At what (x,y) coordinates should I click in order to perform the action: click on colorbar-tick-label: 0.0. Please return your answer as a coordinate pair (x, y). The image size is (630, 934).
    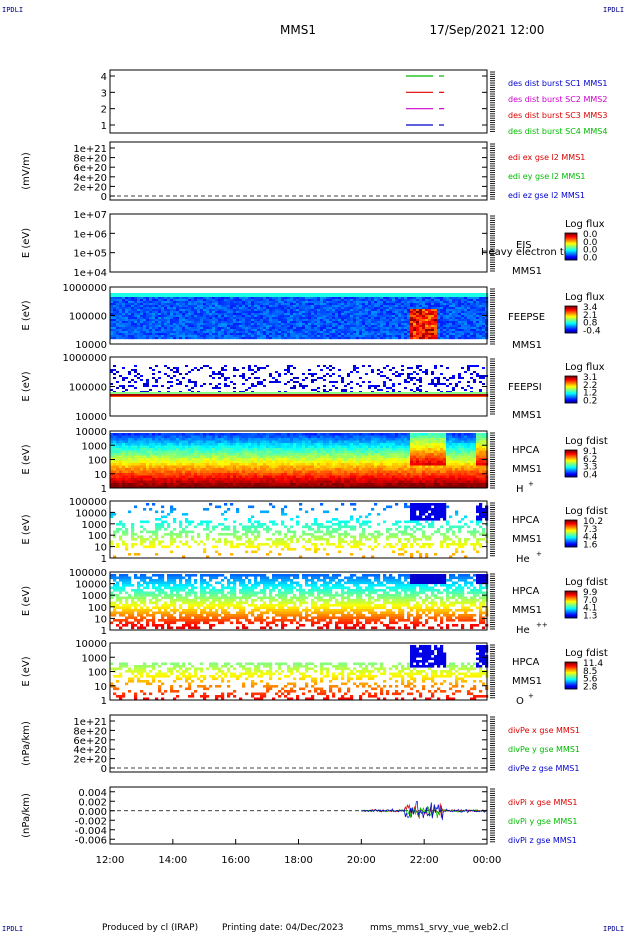
    Looking at the image, I should click on (590, 235).